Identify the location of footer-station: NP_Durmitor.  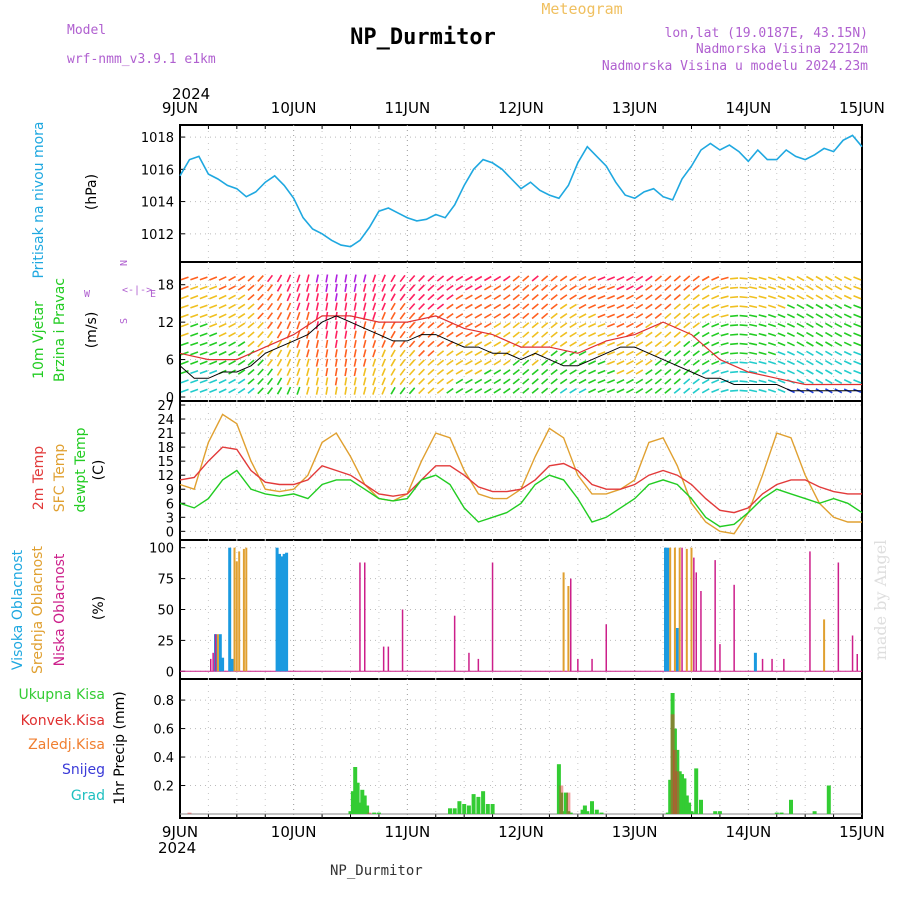
(376, 871).